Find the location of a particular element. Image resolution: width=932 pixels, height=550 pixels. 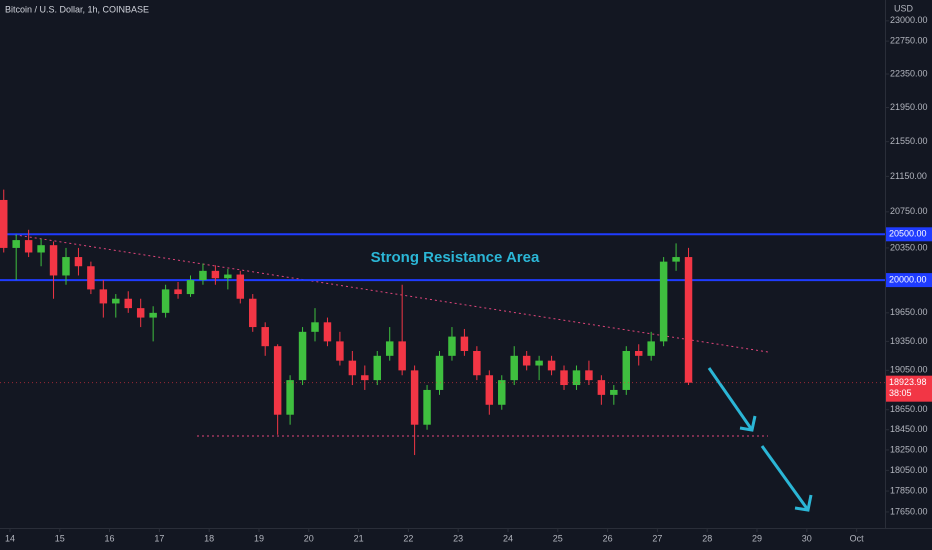

x-tick-label: Oct is located at coordinates (857, 538).